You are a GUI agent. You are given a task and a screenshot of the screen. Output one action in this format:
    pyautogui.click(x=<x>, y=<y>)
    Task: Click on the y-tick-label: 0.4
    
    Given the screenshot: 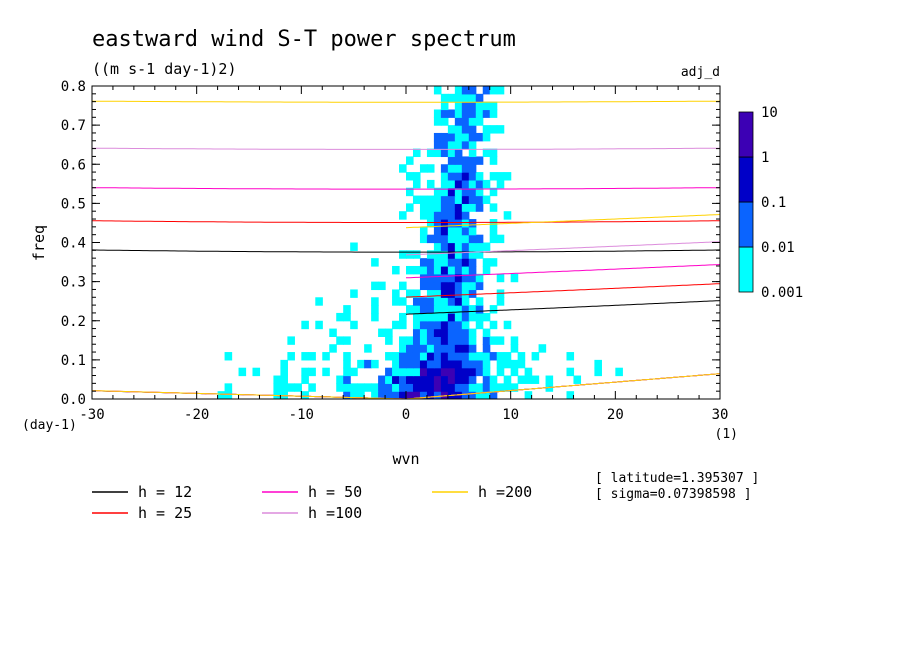 What is the action you would take?
    pyautogui.click(x=73, y=244)
    